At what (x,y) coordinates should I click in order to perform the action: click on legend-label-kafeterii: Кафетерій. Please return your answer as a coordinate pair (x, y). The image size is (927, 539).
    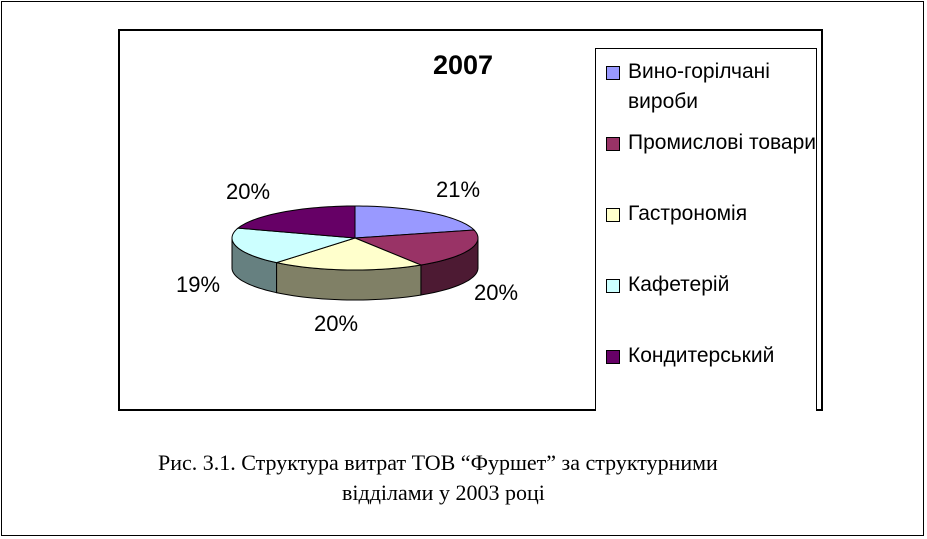
    Looking at the image, I should click on (679, 284).